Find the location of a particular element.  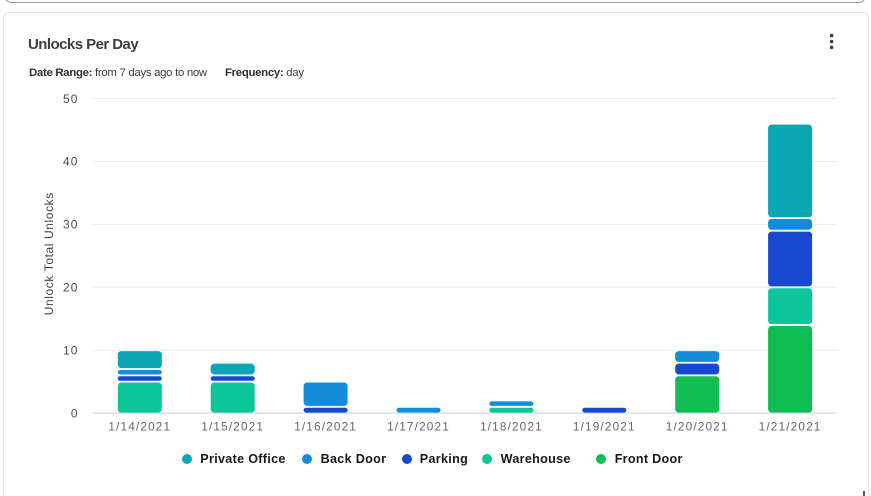

svg-text: 10 is located at coordinates (71, 350).